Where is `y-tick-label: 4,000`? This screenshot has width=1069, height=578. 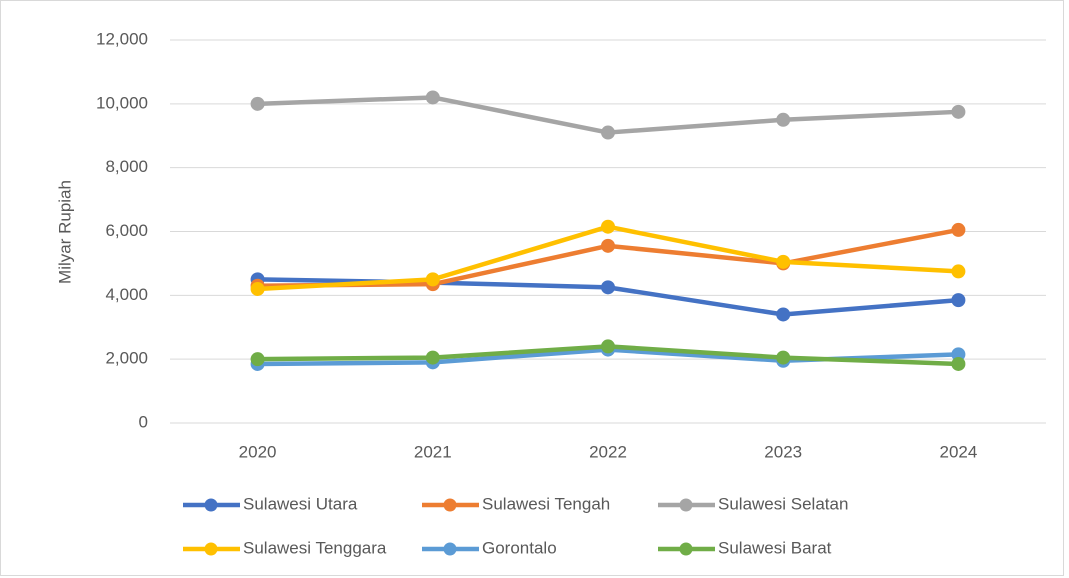
y-tick-label: 4,000 is located at coordinates (126, 294).